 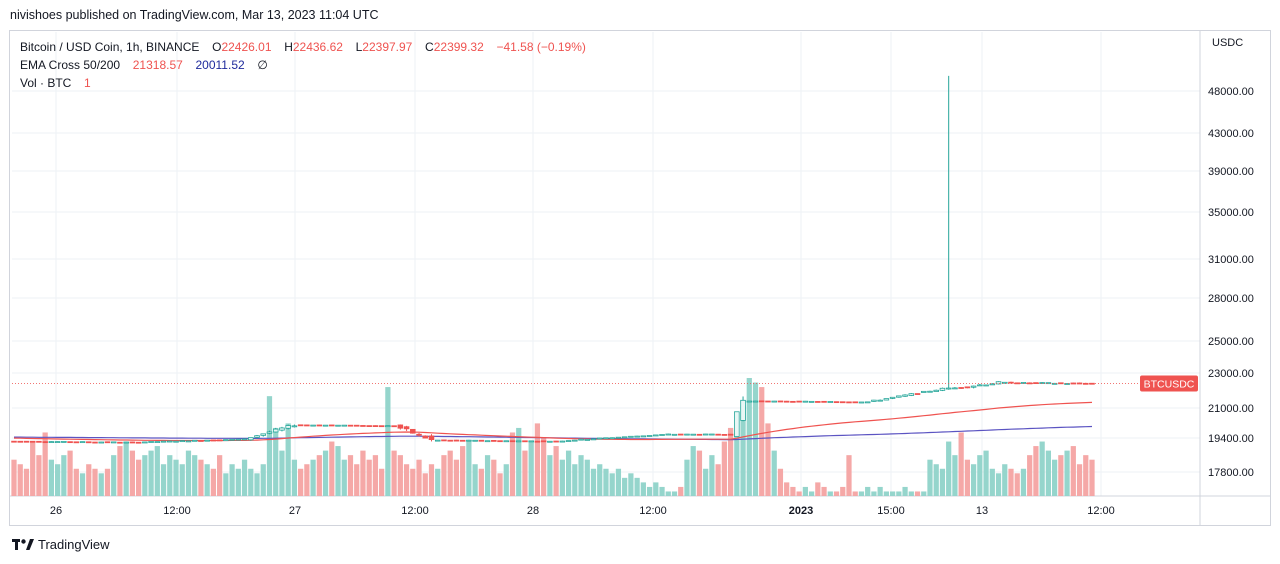 I want to click on price-tick-label: 25000.00, so click(x=1231, y=342).